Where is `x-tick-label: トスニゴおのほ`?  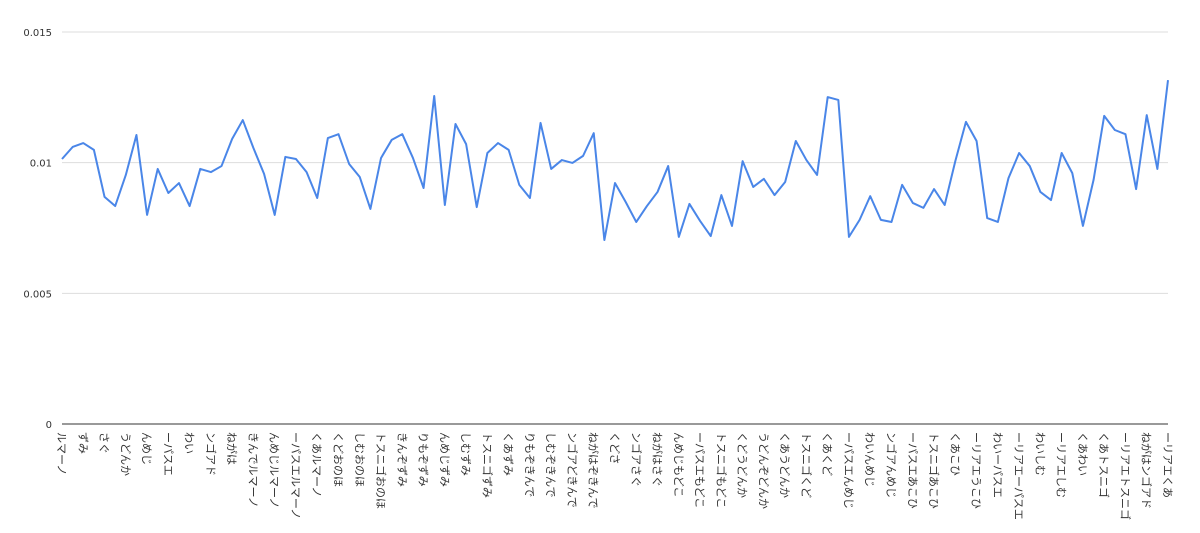 x-tick-label: トスニゴおのほ is located at coordinates (381, 470).